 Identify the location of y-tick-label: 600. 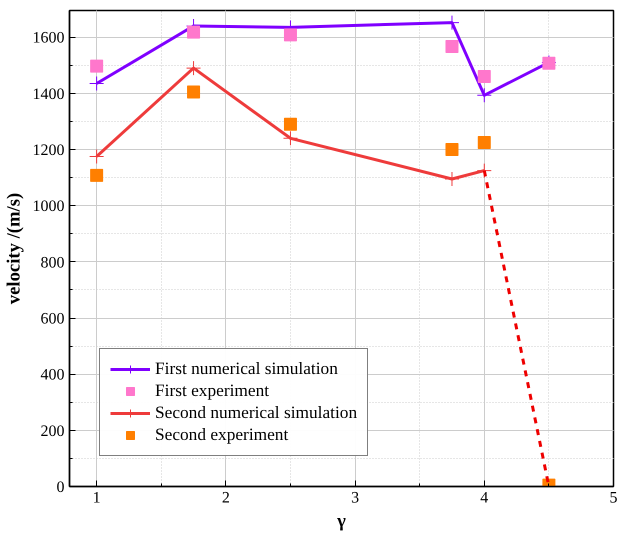
(52, 319).